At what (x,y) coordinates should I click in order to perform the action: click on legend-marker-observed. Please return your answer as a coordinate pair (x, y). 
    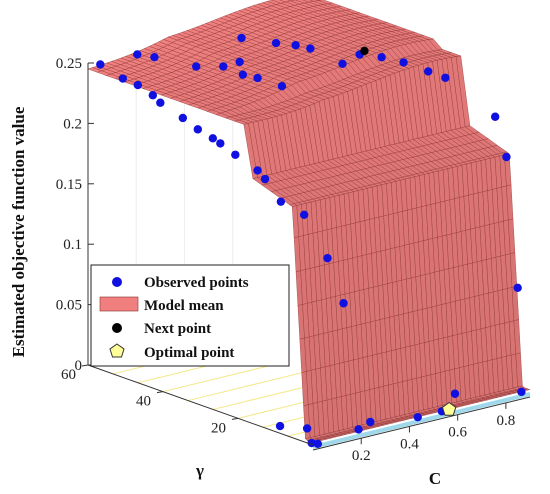
    Looking at the image, I should click on (117, 282).